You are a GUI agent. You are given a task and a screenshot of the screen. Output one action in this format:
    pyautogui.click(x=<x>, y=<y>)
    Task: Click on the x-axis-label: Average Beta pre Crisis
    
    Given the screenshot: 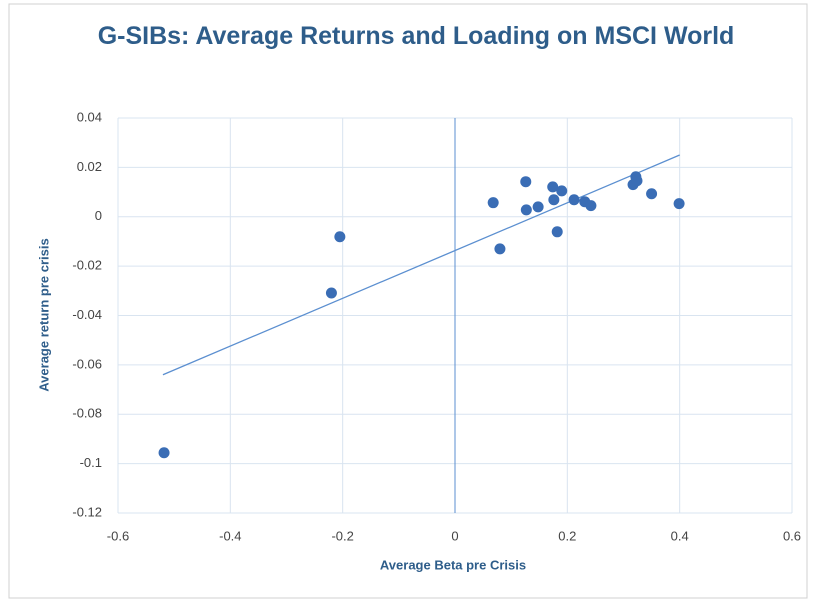 What is the action you would take?
    pyautogui.click(x=453, y=564)
    